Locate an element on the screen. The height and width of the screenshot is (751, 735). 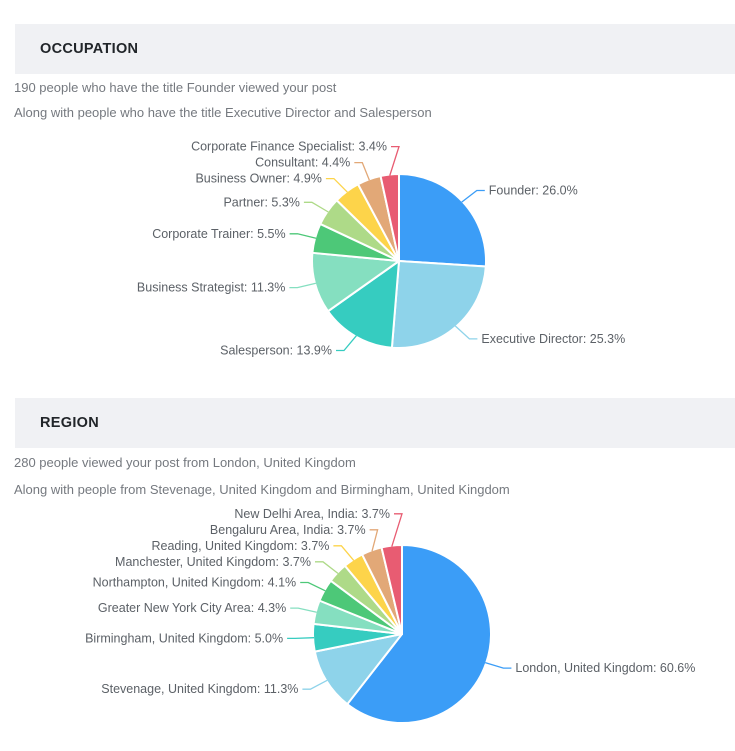
pie-slice-founder is located at coordinates (442, 220).